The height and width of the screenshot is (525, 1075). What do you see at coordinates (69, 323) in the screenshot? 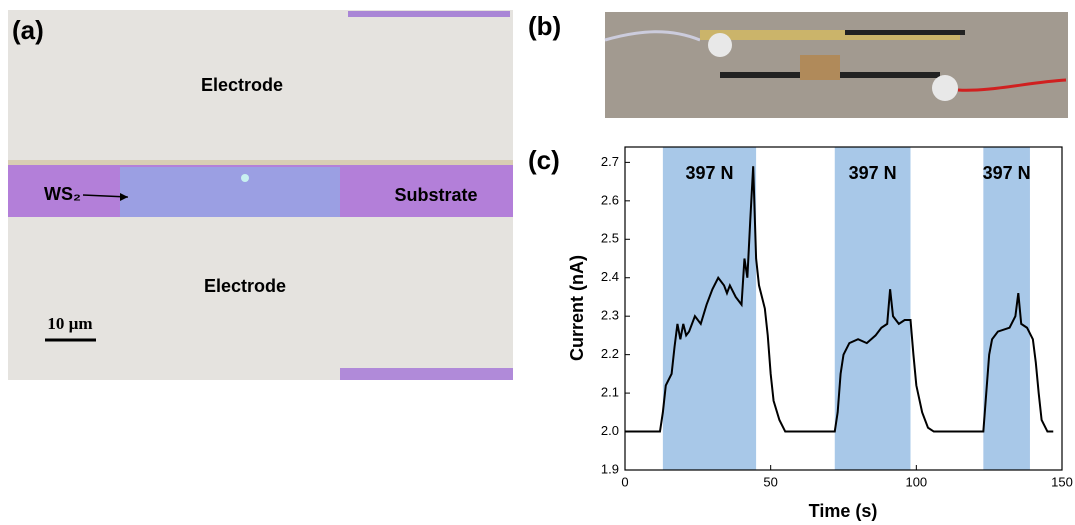
I see `scale-label: 10 µm` at bounding box center [69, 323].